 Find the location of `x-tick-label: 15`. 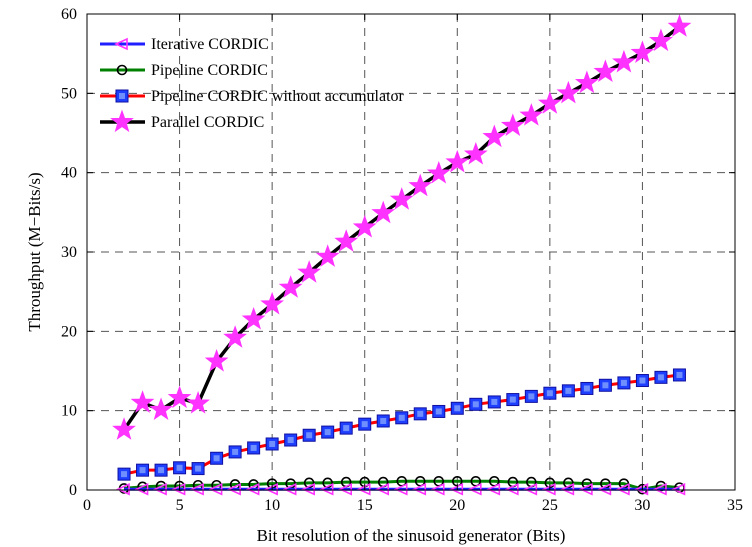

x-tick-label: 15 is located at coordinates (365, 505).